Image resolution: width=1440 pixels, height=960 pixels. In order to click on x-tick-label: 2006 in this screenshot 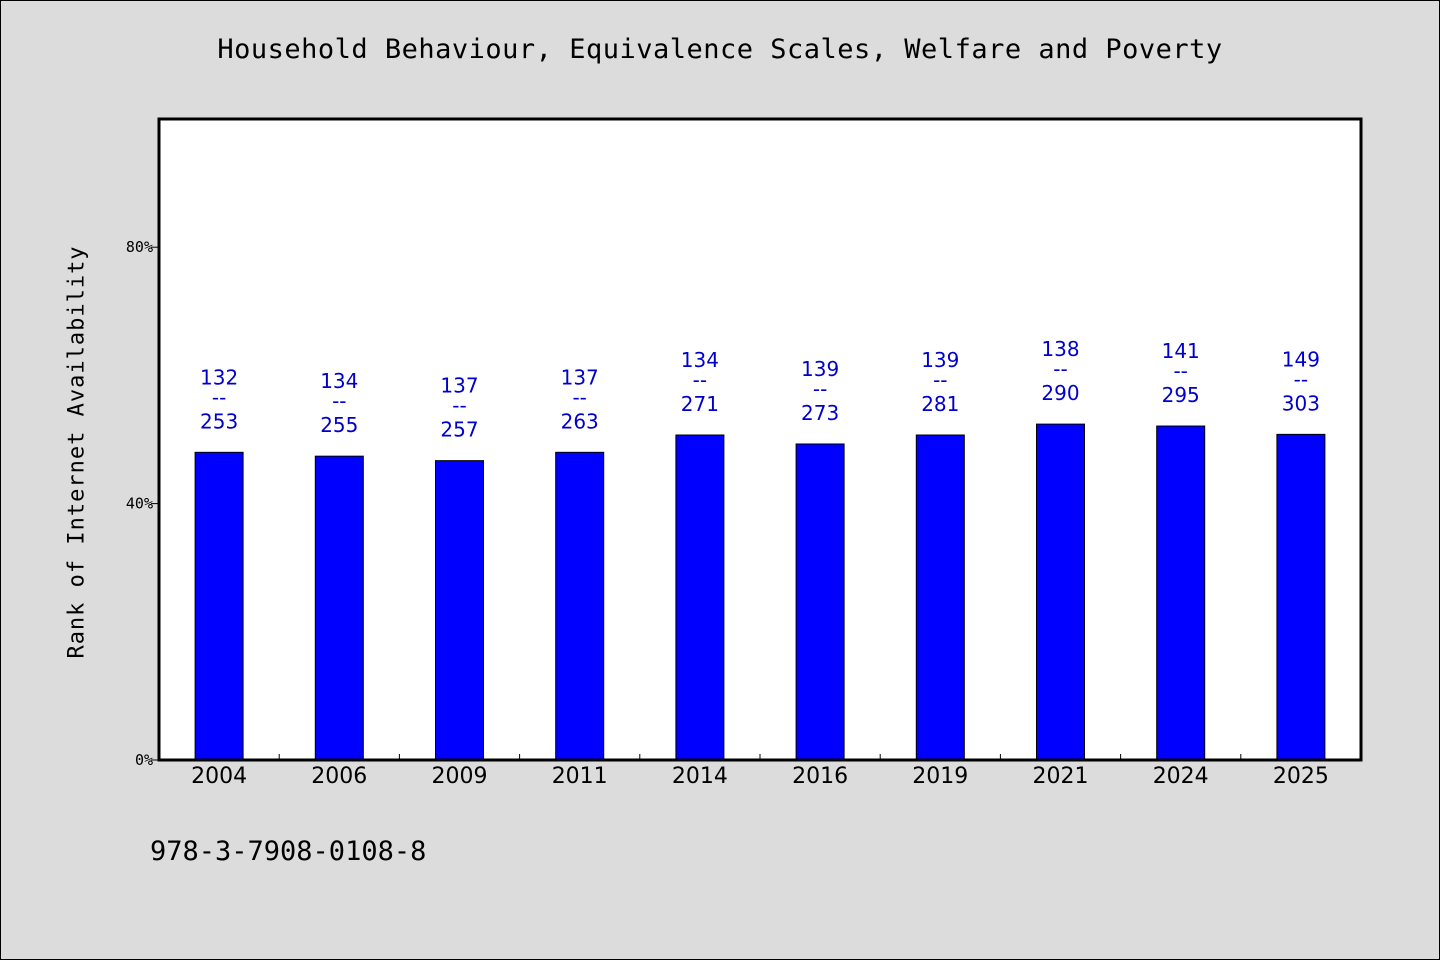, I will do `click(339, 776)`.